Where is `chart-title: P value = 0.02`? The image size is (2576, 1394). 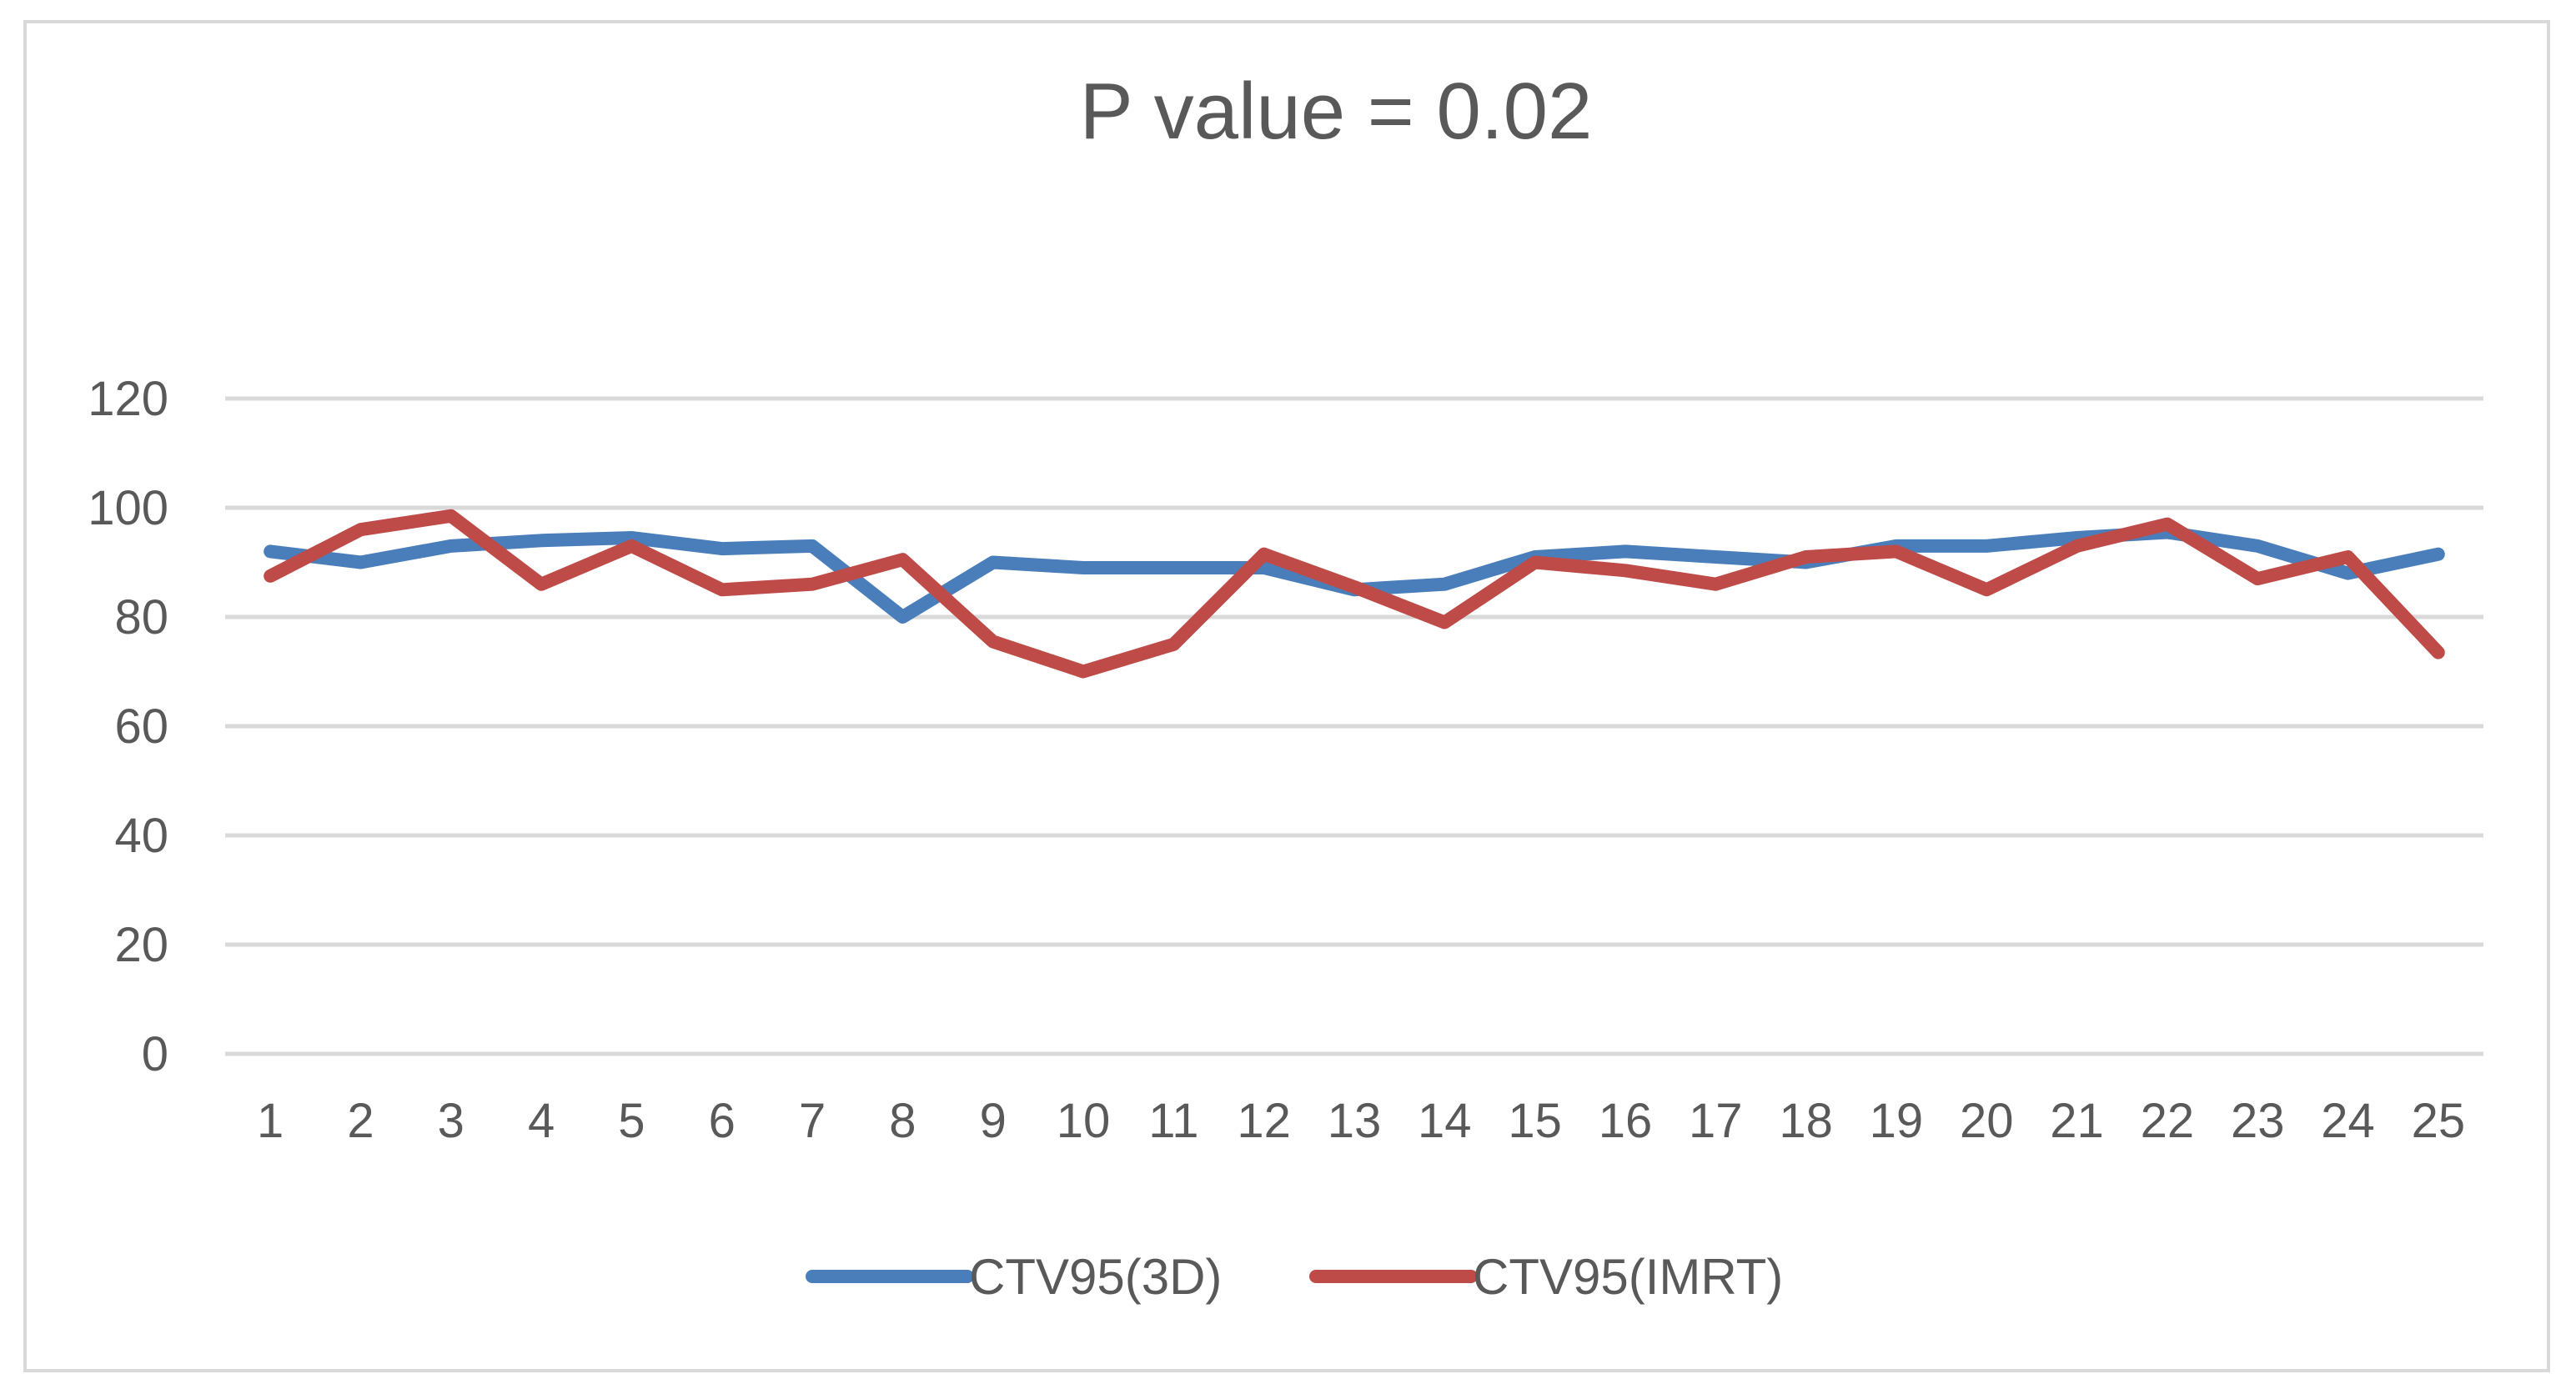
chart-title: P value = 0.02 is located at coordinates (1336, 112).